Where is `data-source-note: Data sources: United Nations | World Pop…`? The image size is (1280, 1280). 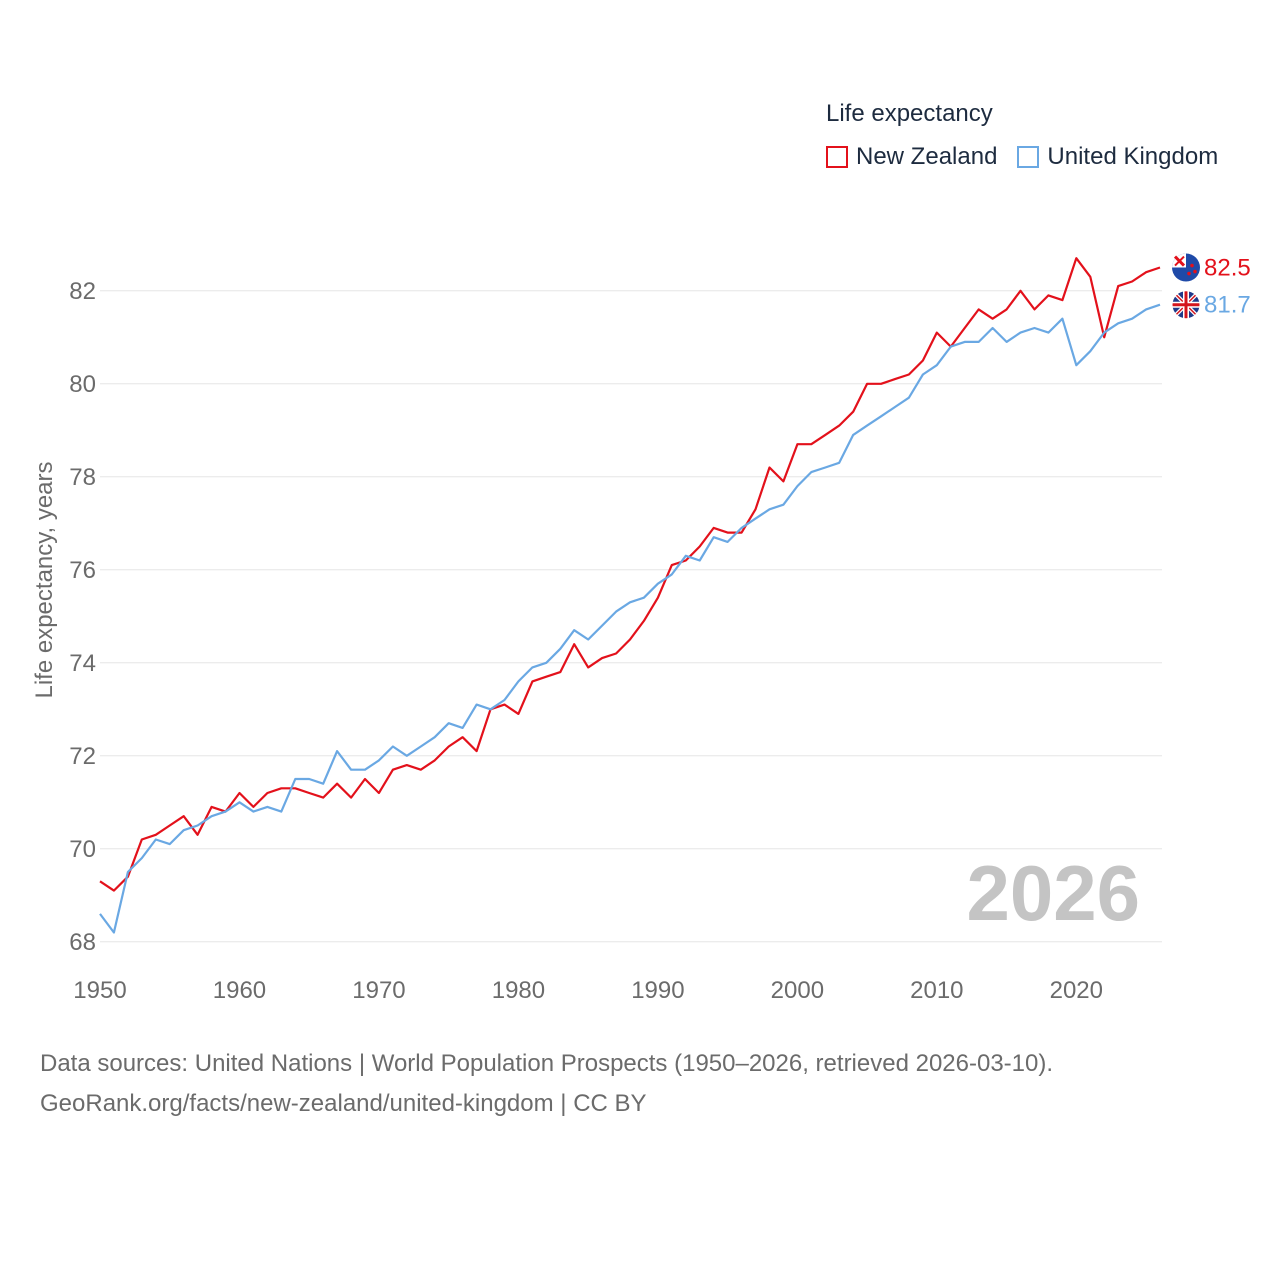
data-source-note: Data sources: United Nations | World Pop… is located at coordinates (547, 1063).